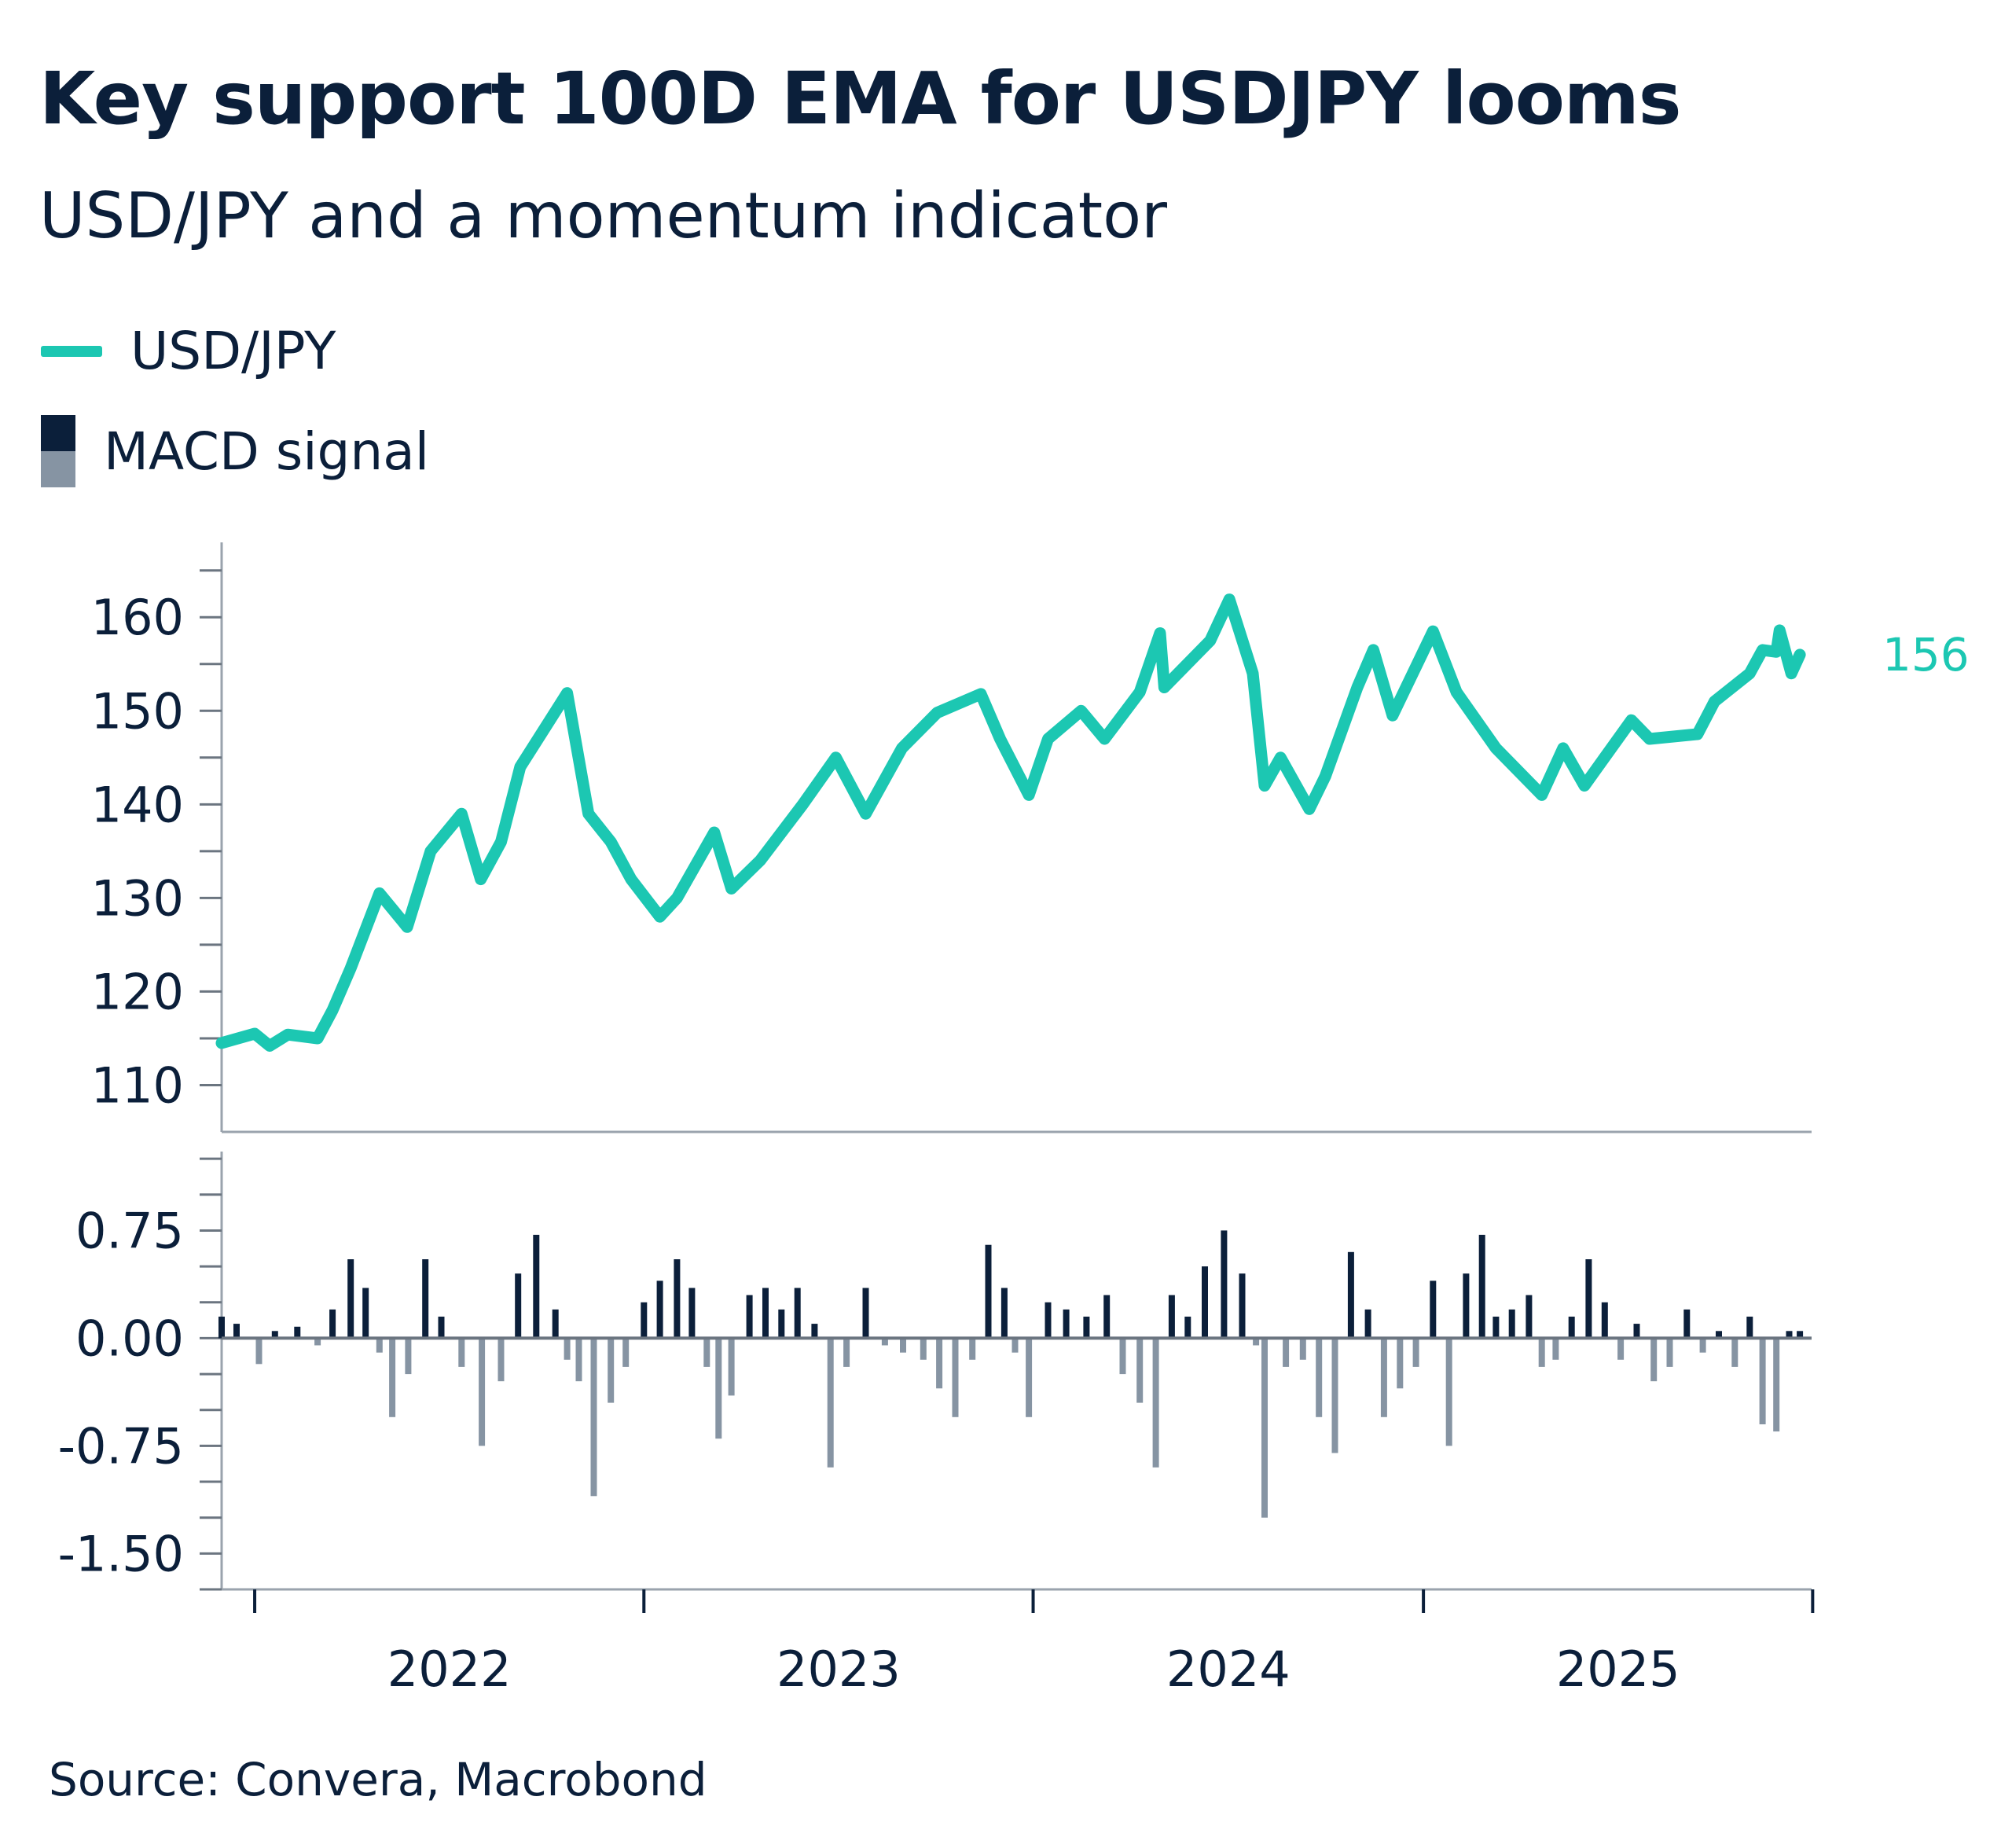  Describe the element at coordinates (71, 351) in the screenshot. I see `legend-line-swatch` at that location.